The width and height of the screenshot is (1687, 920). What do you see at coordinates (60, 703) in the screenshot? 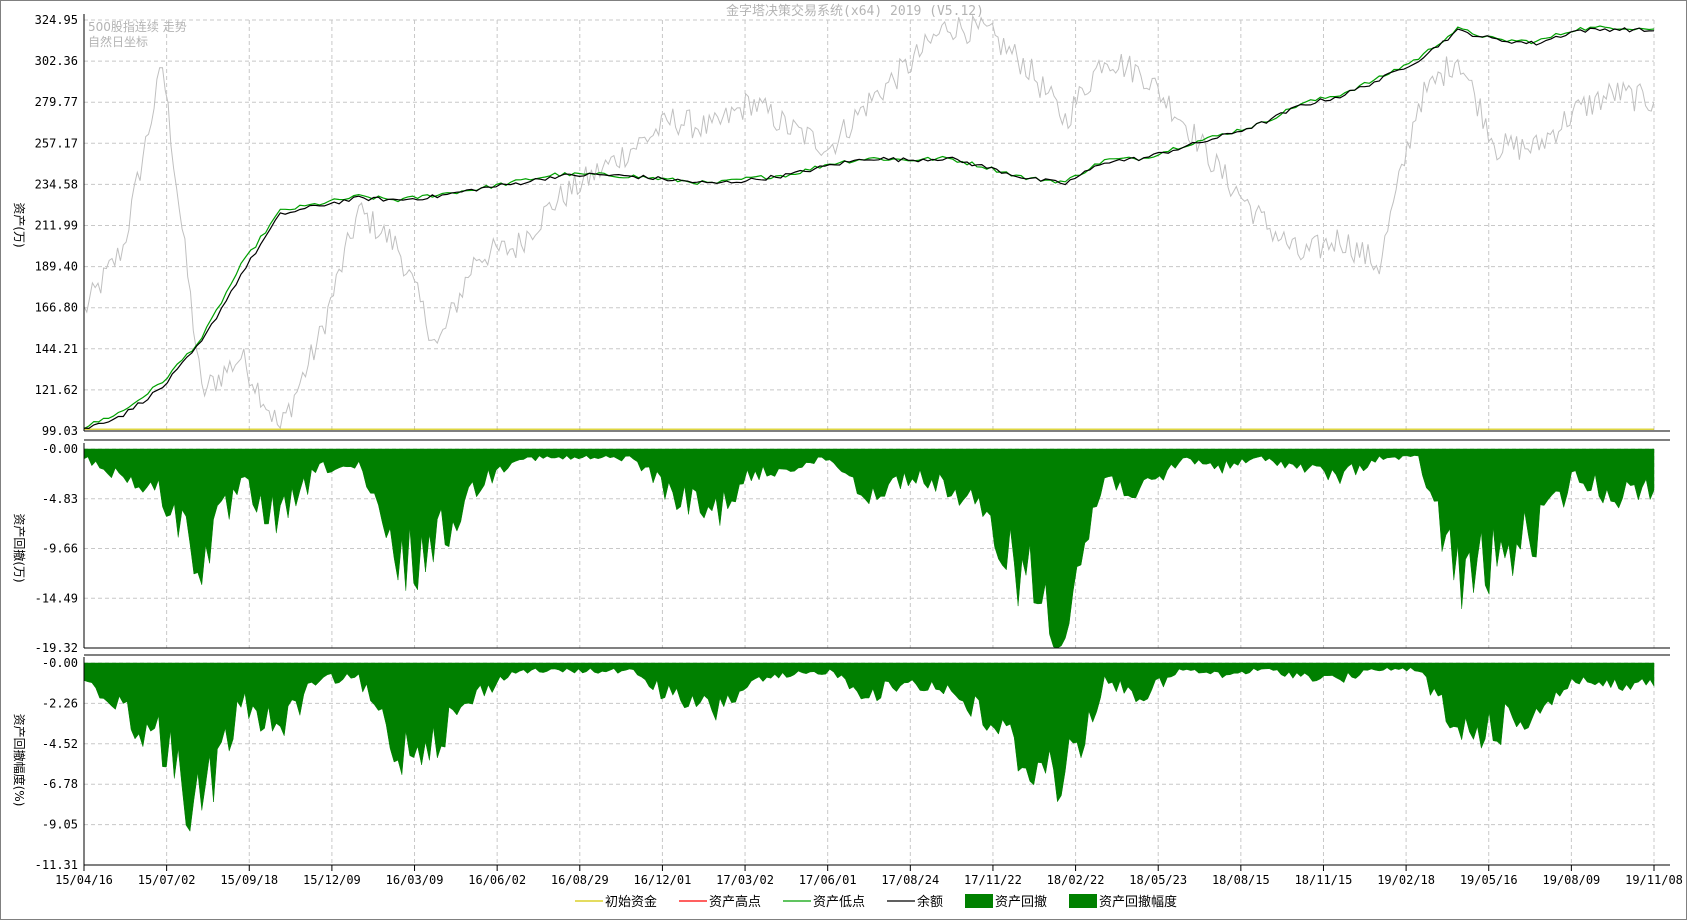
I see `y-tick-label: -2.26` at bounding box center [60, 703].